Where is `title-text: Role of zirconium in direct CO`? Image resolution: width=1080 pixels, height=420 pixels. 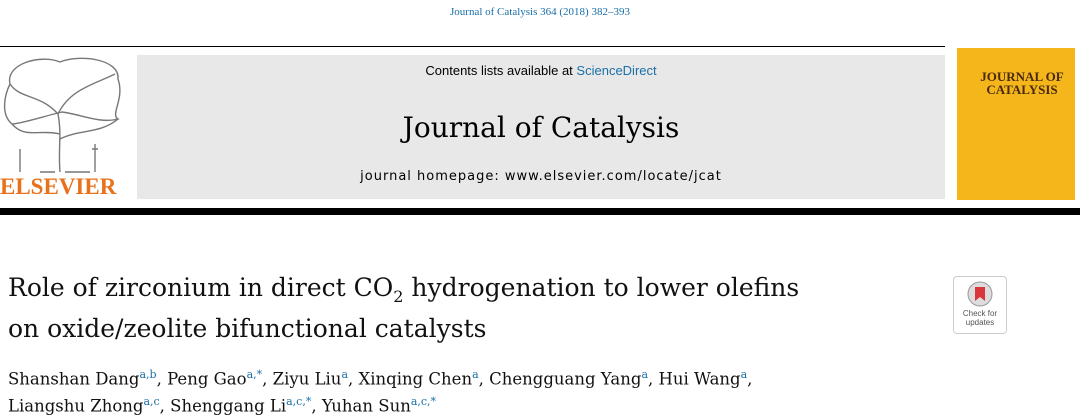 title-text: Role of zirconium in direct CO is located at coordinates (201, 287).